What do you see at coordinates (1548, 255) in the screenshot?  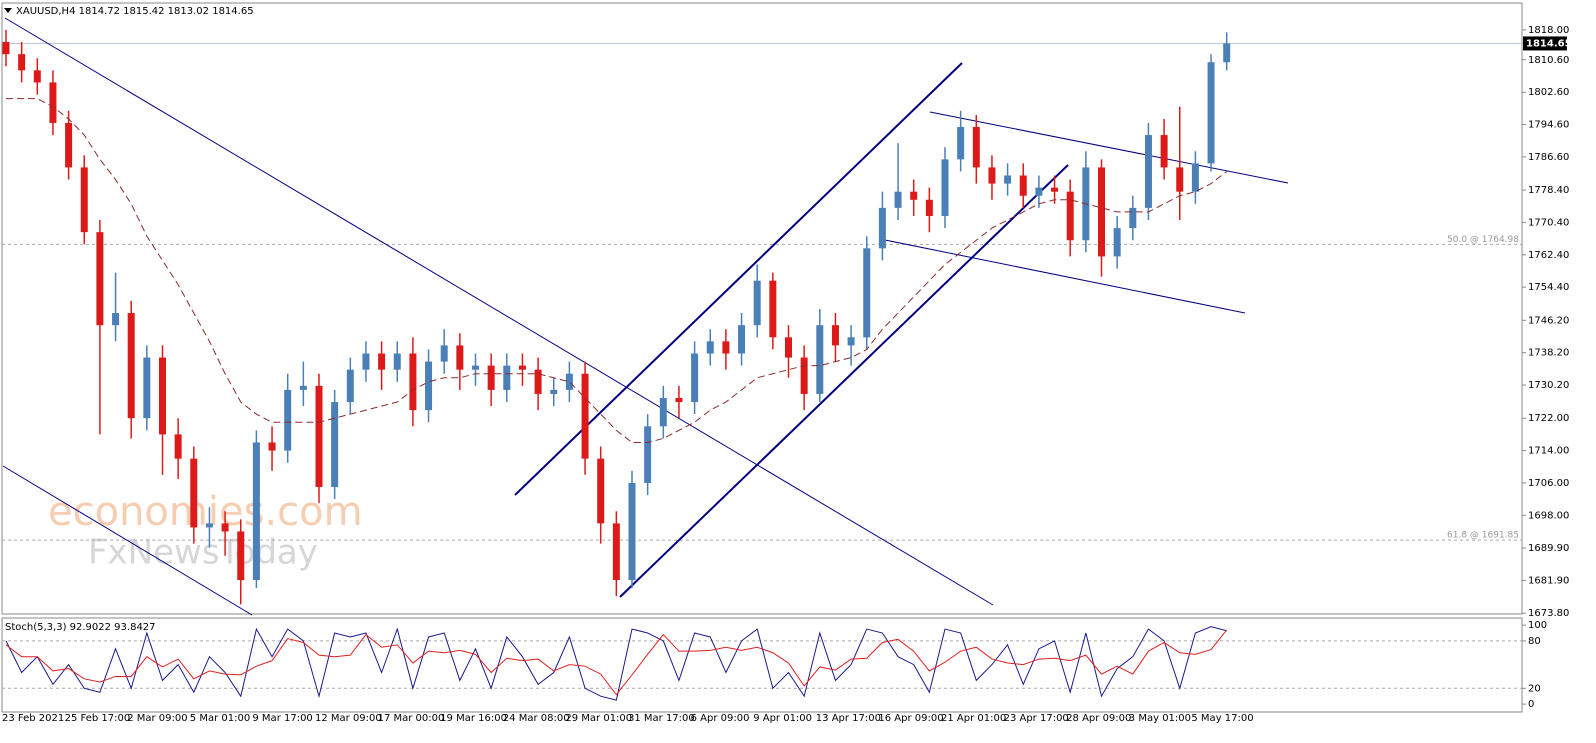 I see `y-tick-label: 1762.40` at bounding box center [1548, 255].